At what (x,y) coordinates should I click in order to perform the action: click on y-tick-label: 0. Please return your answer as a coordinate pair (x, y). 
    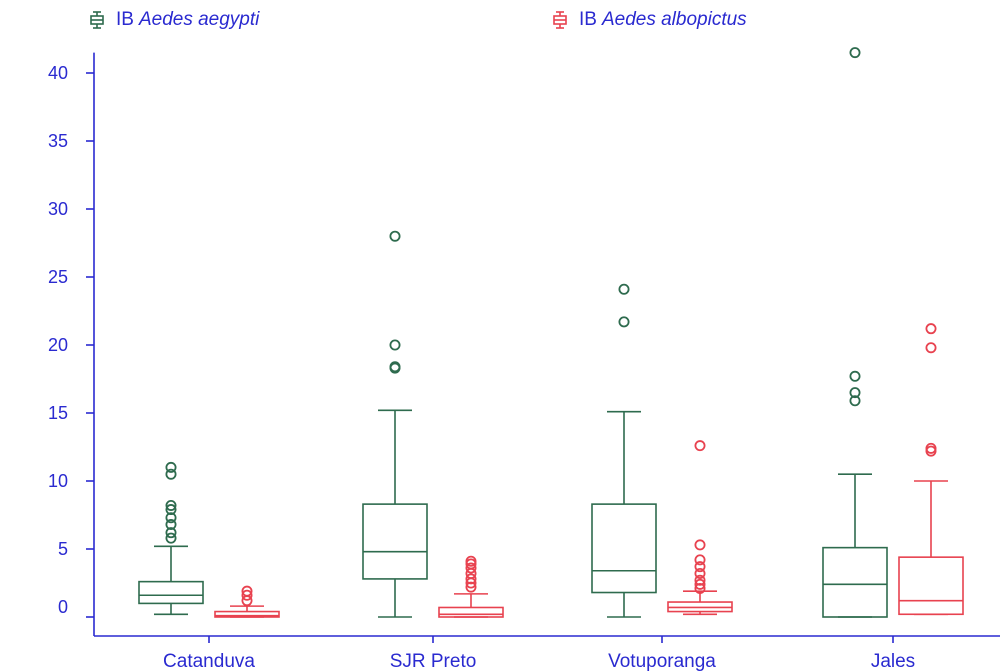
    Looking at the image, I should click on (63, 607).